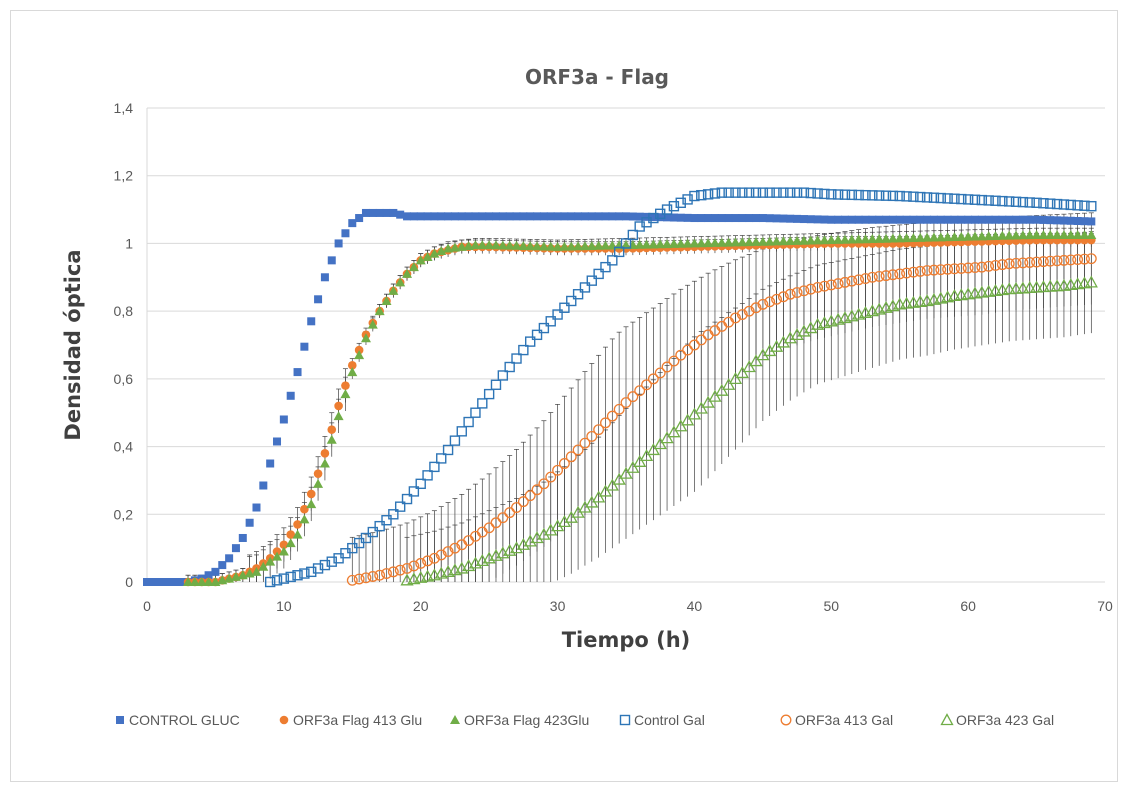  Describe the element at coordinates (73, 344) in the screenshot. I see `y-axis-label: Densidad óptica` at that location.